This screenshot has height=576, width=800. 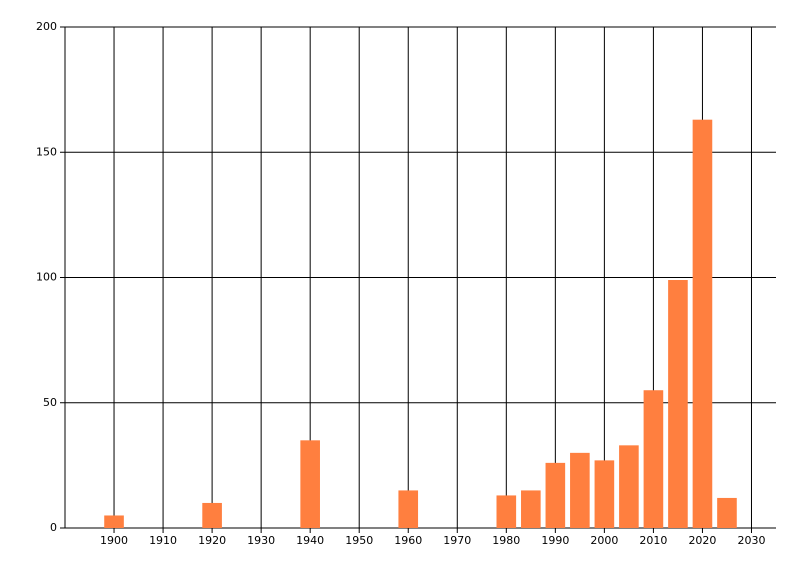 What do you see at coordinates (50, 402) in the screenshot?
I see `y-tick-label: 50` at bounding box center [50, 402].